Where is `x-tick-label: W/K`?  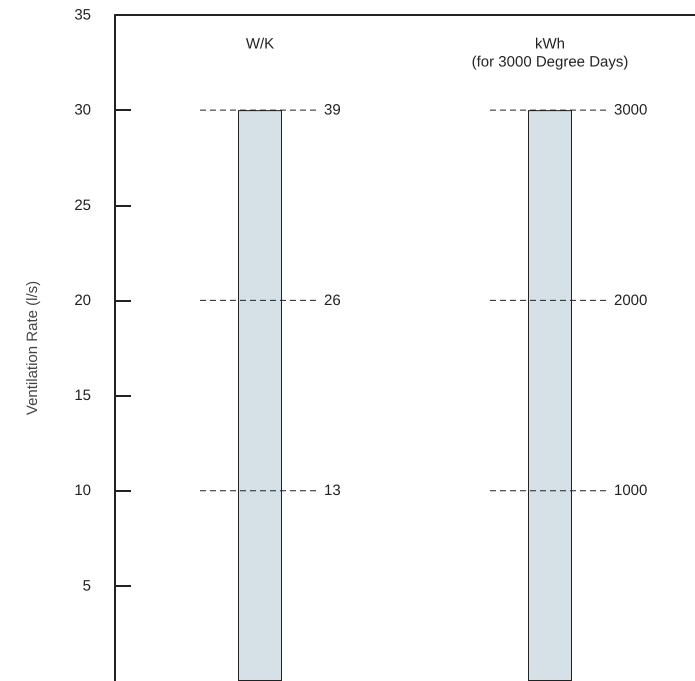 x-tick-label: W/K is located at coordinates (260, 44).